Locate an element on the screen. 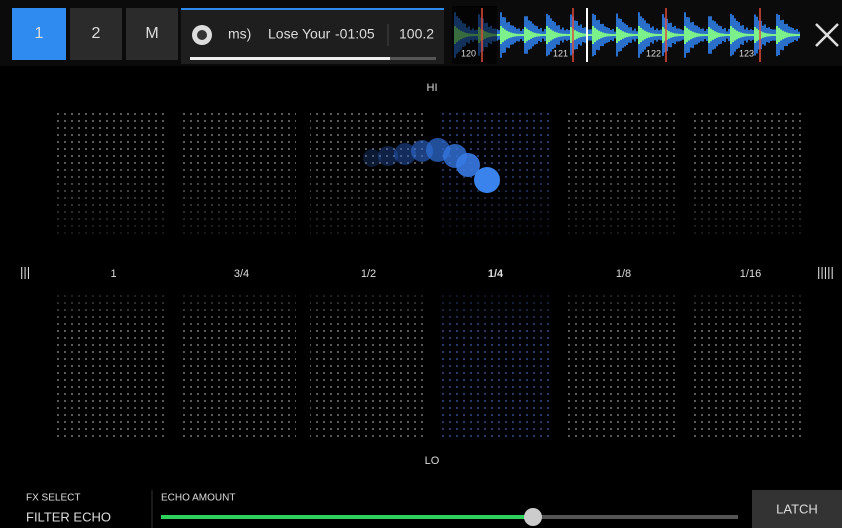  deck-tab-label: 1 is located at coordinates (39, 33).